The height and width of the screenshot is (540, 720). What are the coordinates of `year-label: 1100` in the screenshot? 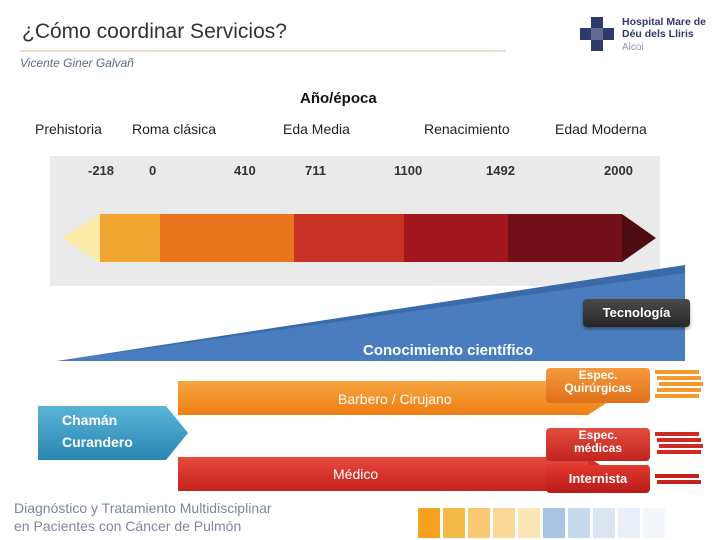 It's located at (408, 170).